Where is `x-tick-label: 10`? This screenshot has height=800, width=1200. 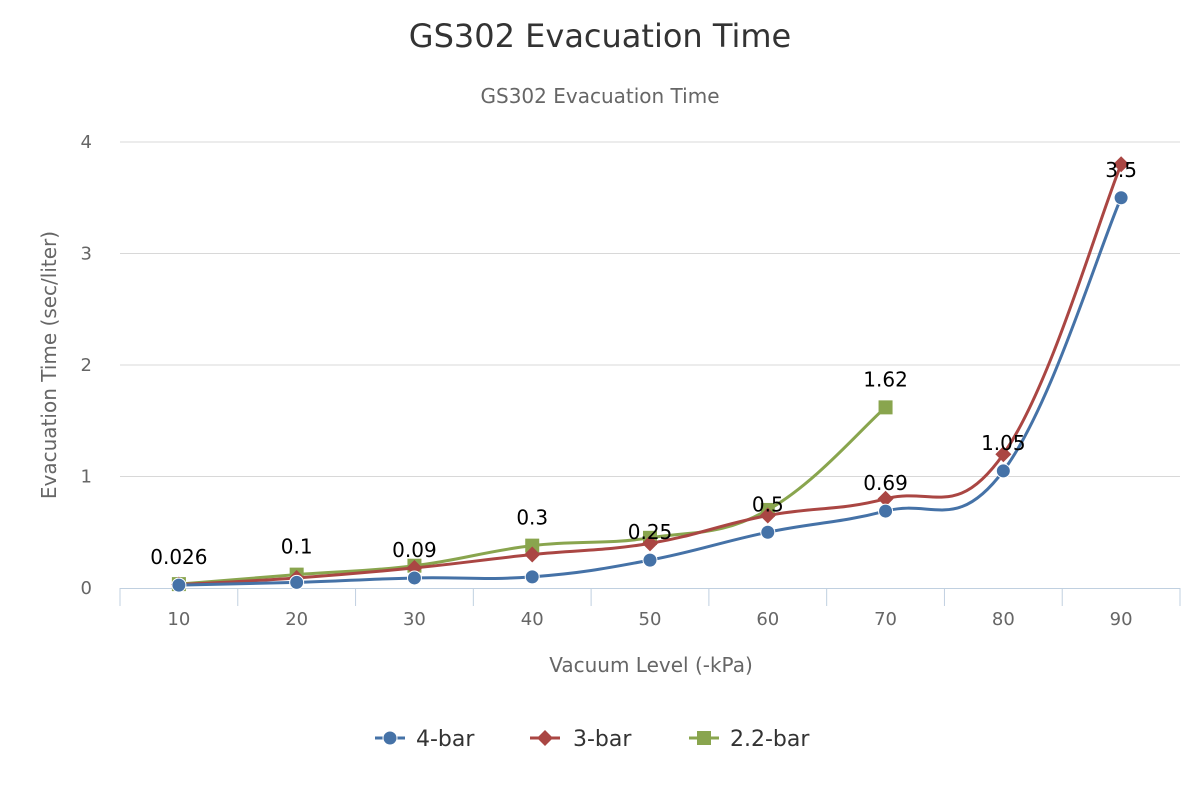 x-tick-label: 10 is located at coordinates (178, 619).